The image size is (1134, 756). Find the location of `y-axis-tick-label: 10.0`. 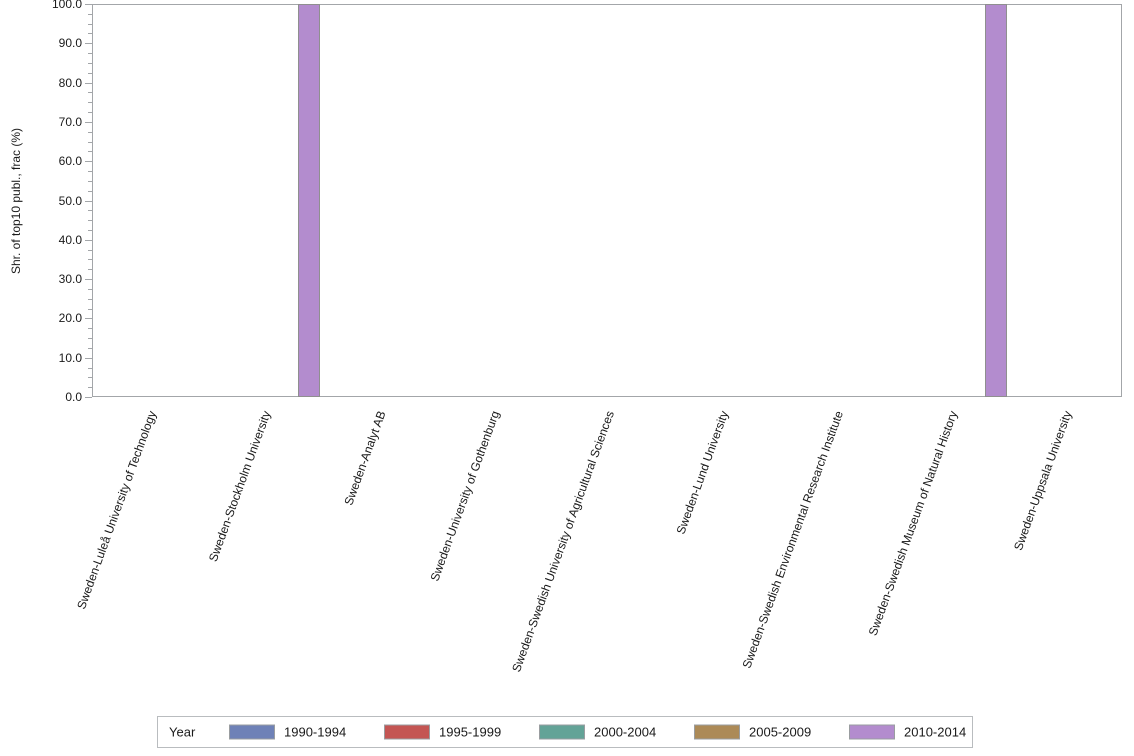

y-axis-tick-label: 10.0 is located at coordinates (70, 357).